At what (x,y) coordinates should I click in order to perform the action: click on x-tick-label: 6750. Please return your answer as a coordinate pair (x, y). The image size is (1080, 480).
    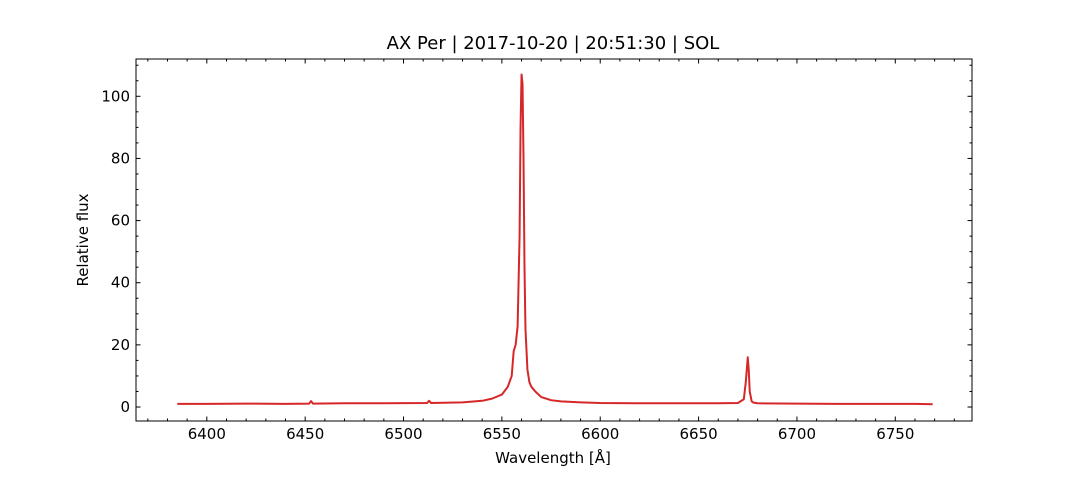
    Looking at the image, I should click on (895, 434).